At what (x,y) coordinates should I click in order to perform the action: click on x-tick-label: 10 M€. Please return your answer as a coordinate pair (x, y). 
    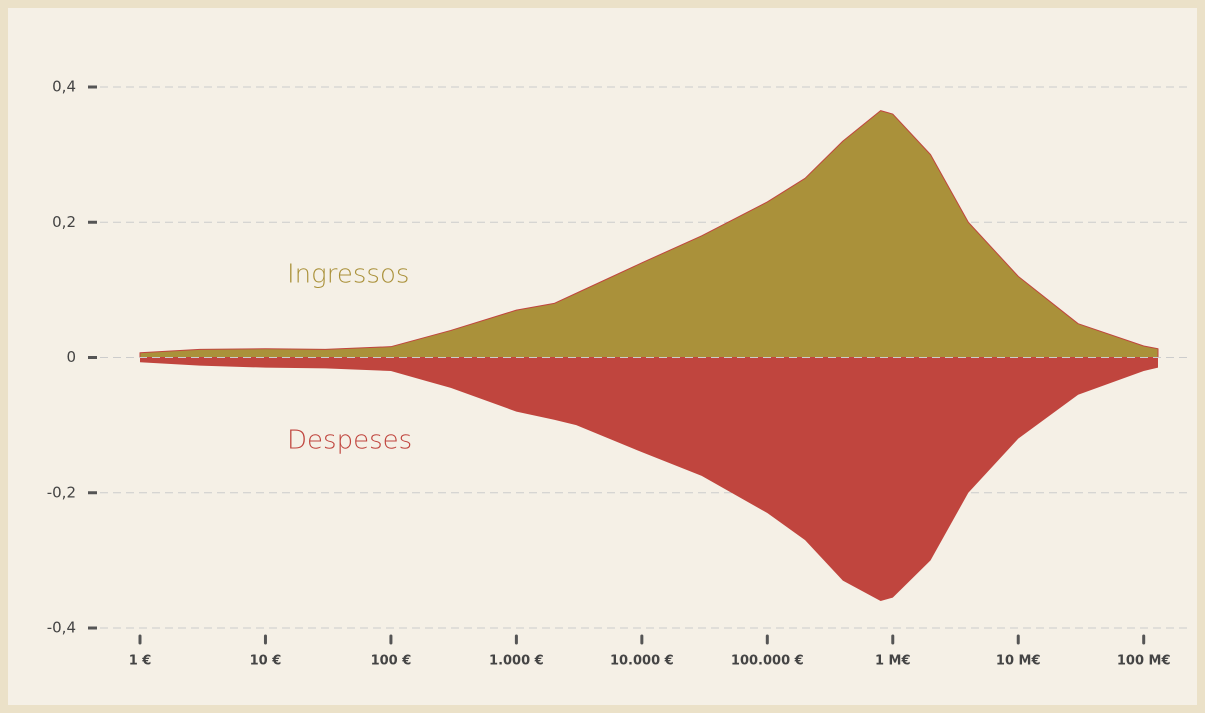
    Looking at the image, I should click on (1018, 661).